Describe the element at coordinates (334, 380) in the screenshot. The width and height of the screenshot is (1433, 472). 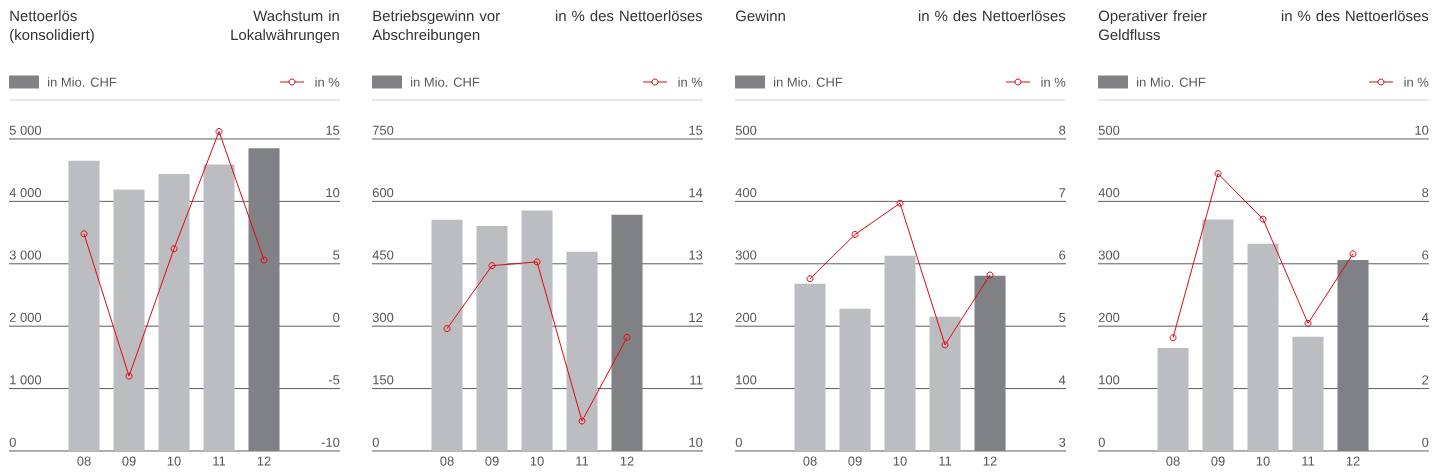
I see `y2-tick-label: -5` at that location.